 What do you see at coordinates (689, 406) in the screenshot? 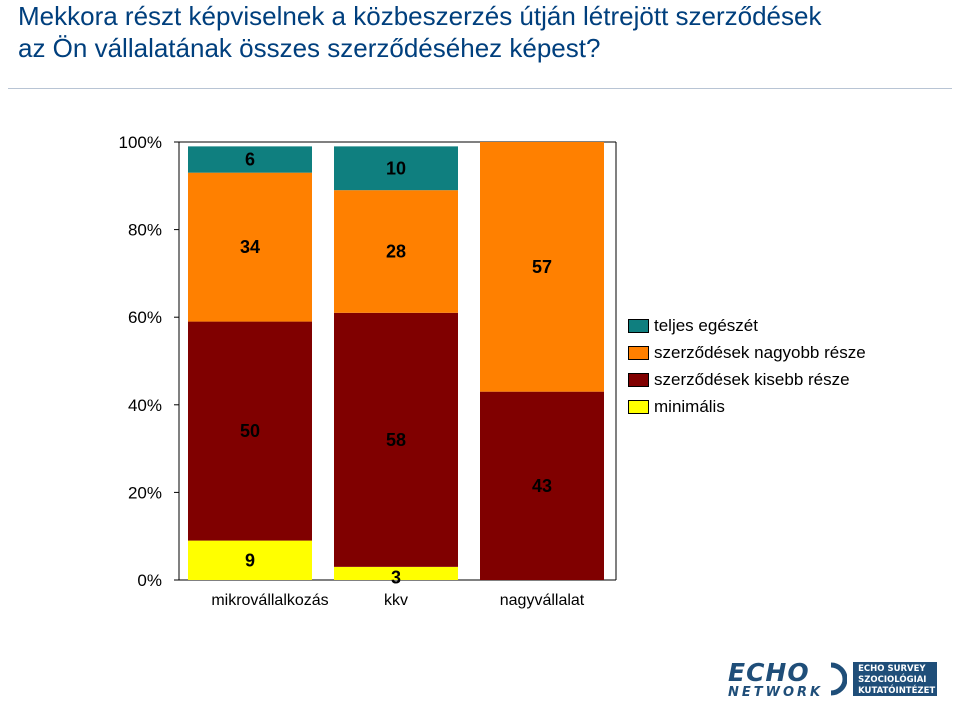
I see `legend-label-minimalis: minimális` at bounding box center [689, 406].